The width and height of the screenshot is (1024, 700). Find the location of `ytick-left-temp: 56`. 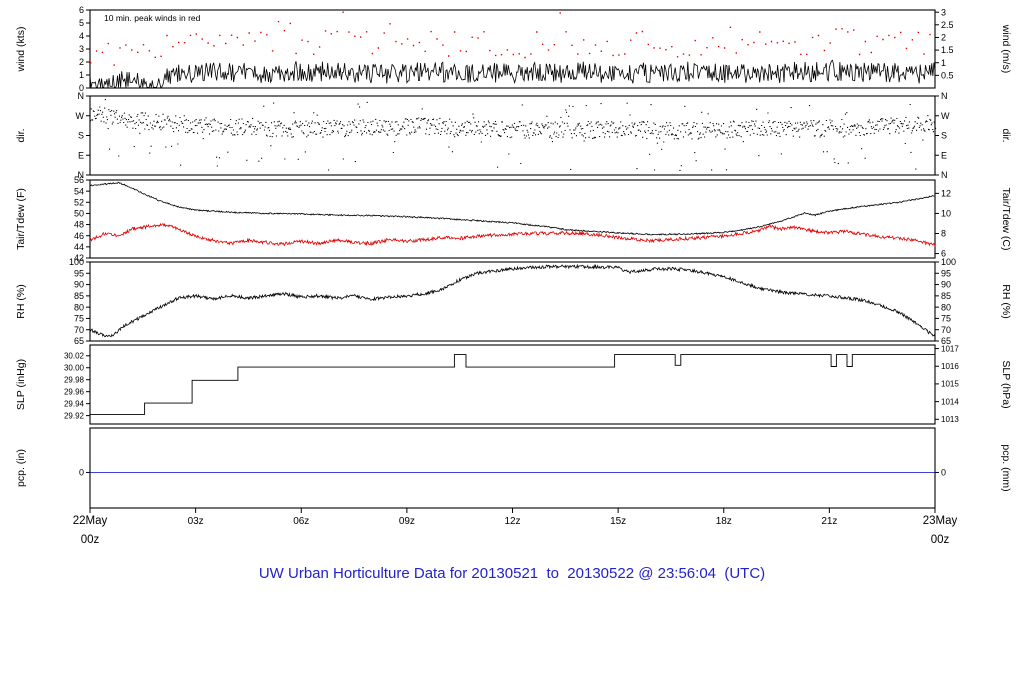

ytick-left-temp: 56 is located at coordinates (79, 180).